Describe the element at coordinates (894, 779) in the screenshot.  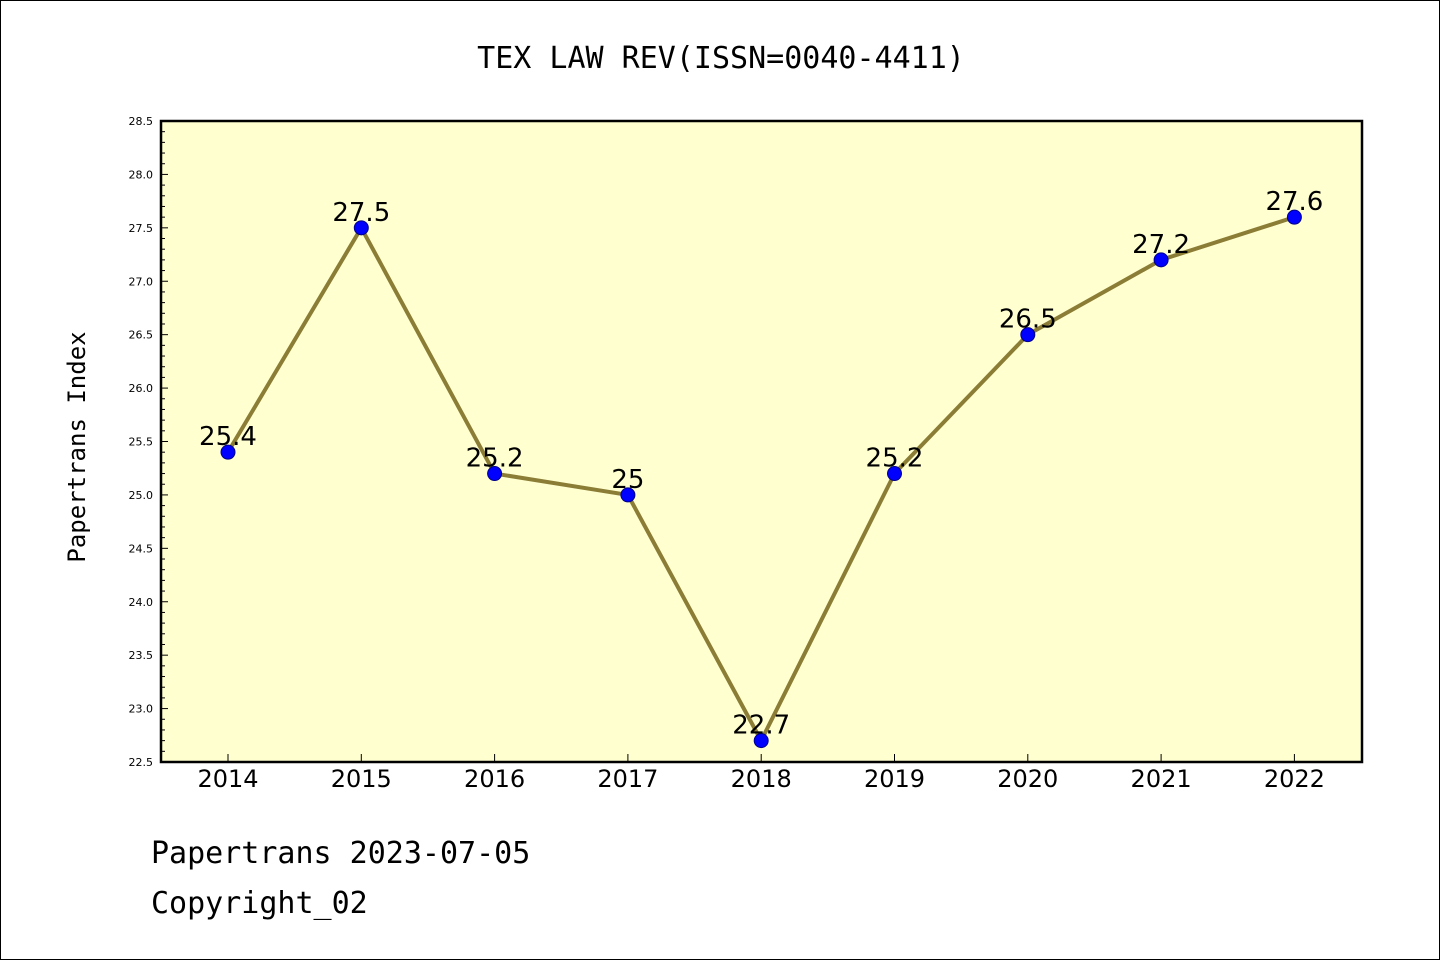
I see `x-tick-label: 2019` at that location.